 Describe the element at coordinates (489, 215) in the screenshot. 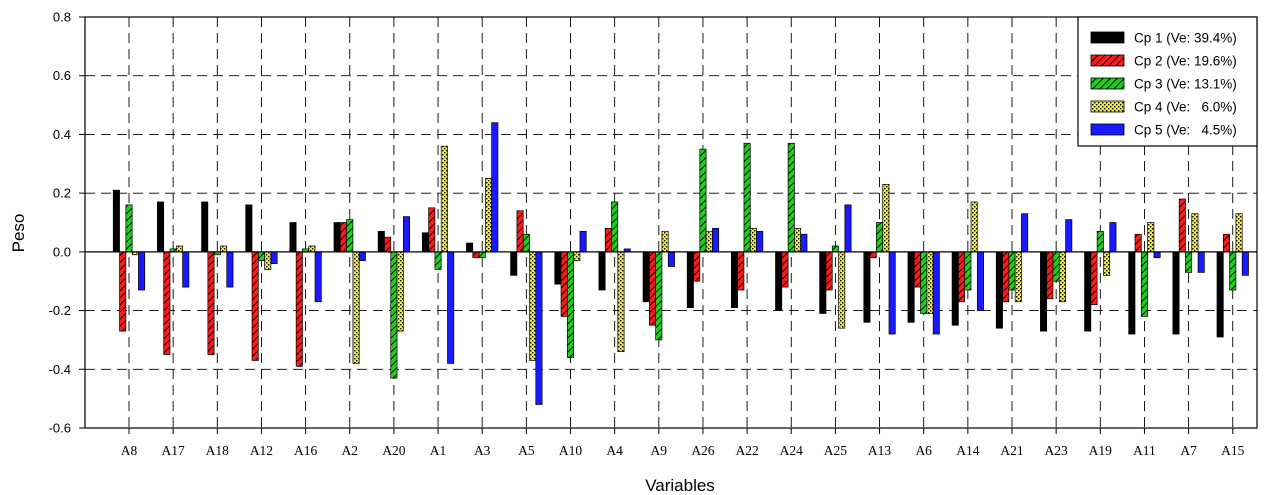

I see `bar-series-4-A3` at that location.